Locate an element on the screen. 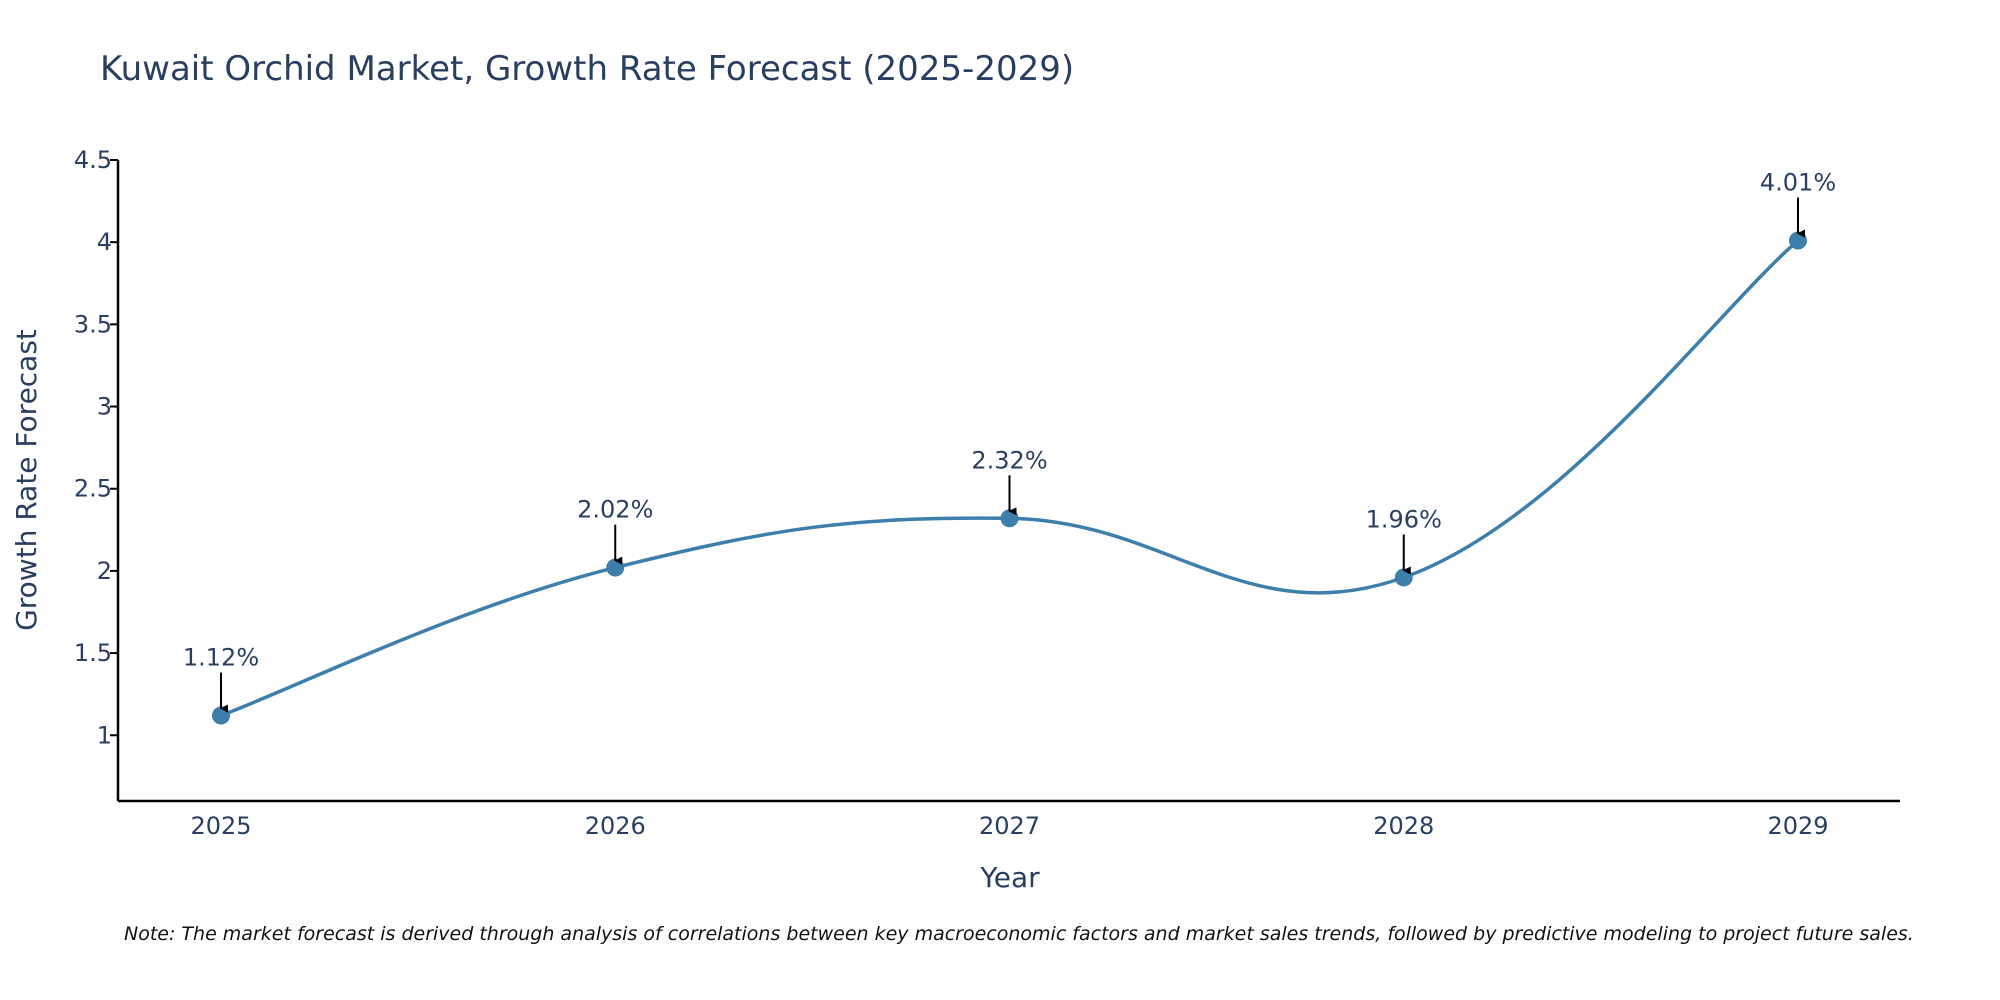  y-tick-label: 4.5 is located at coordinates (93, 160).